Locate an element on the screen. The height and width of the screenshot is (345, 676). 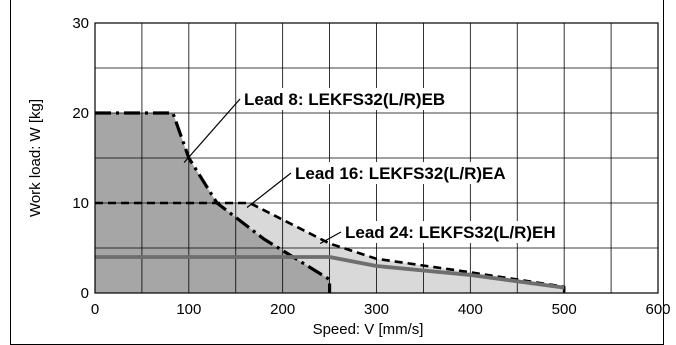
x-tick-label: 300 is located at coordinates (376, 309).